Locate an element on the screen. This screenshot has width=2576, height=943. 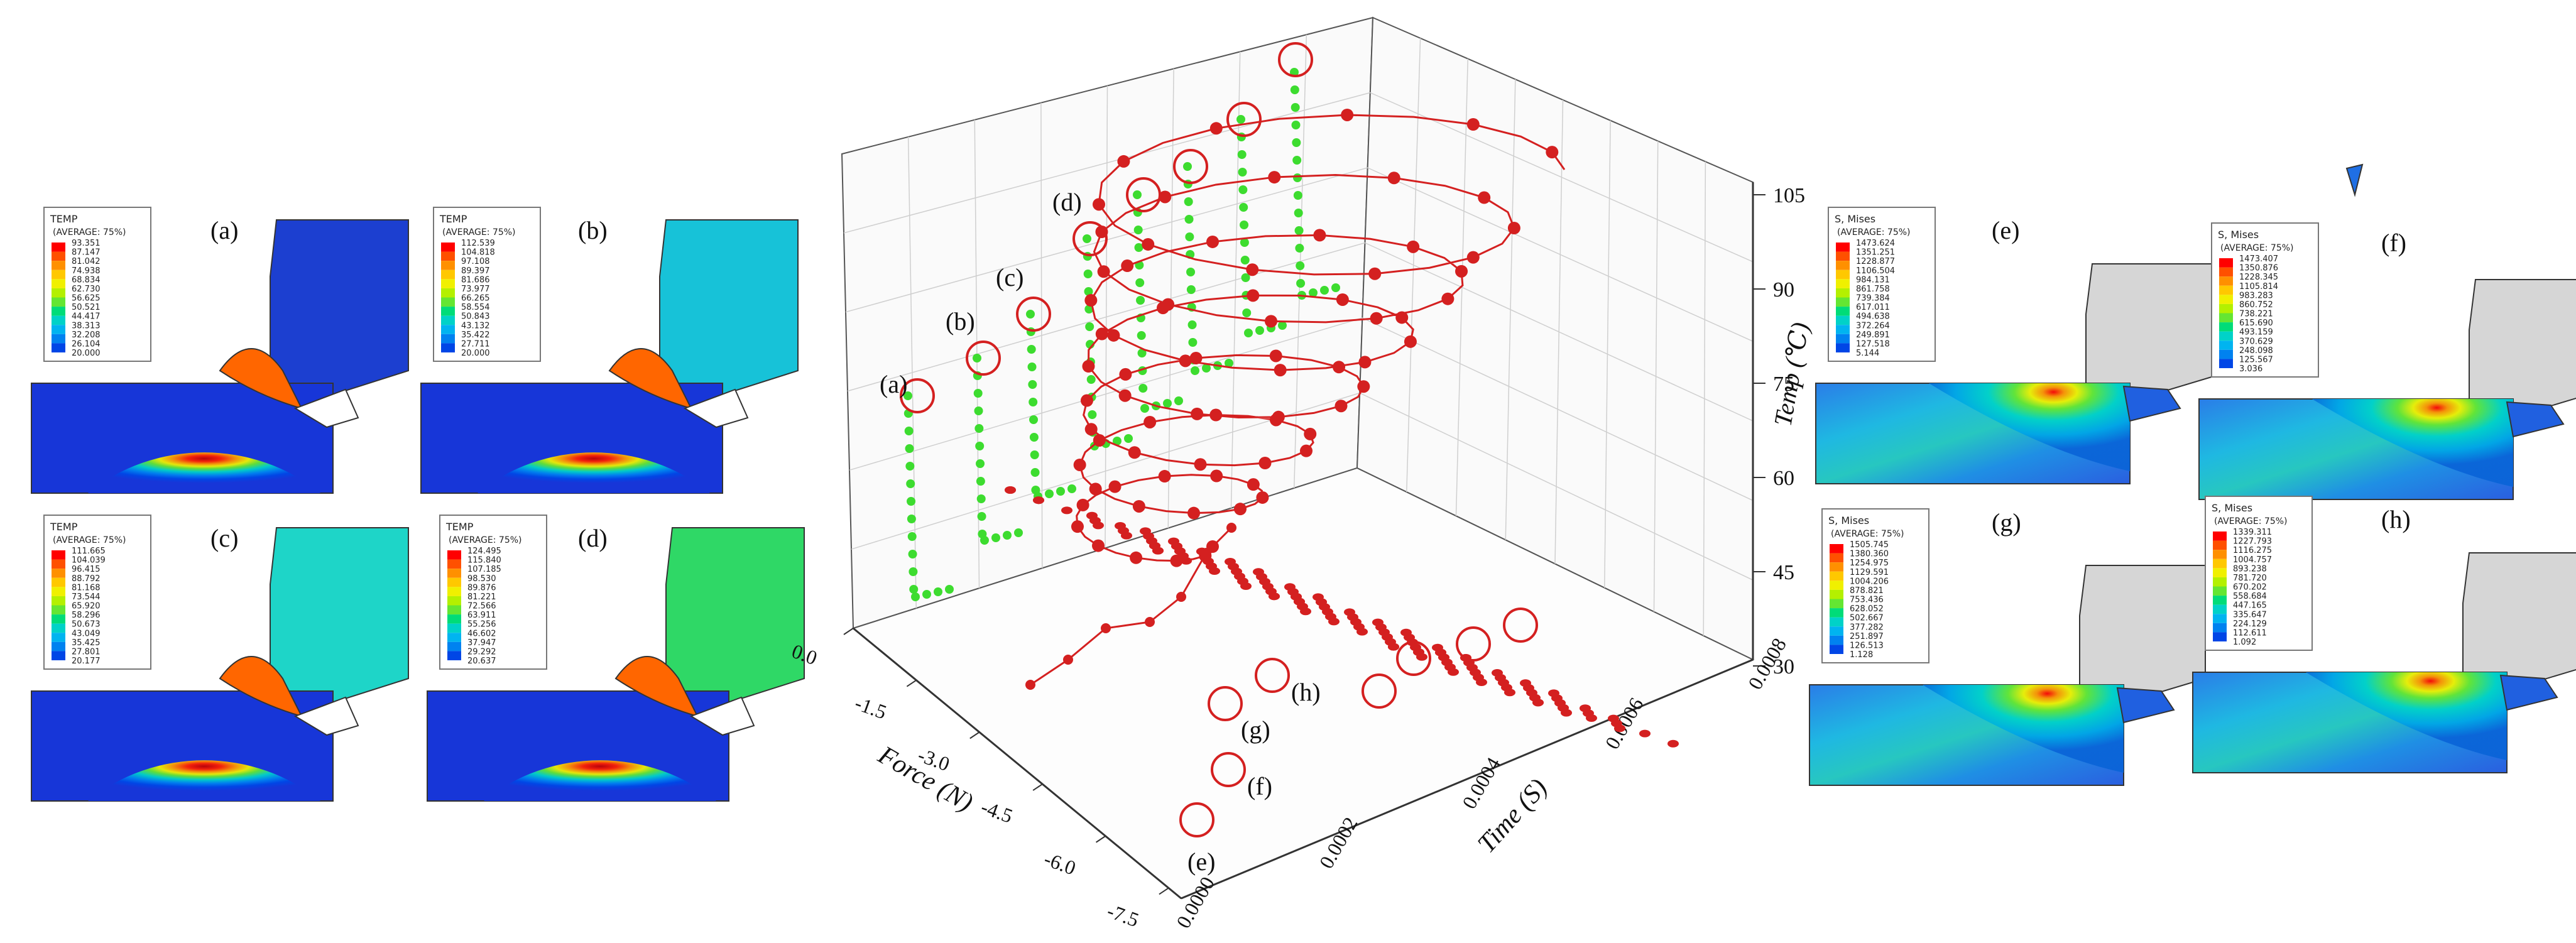
temp-3-legend-value: 115.840 is located at coordinates (484, 560).